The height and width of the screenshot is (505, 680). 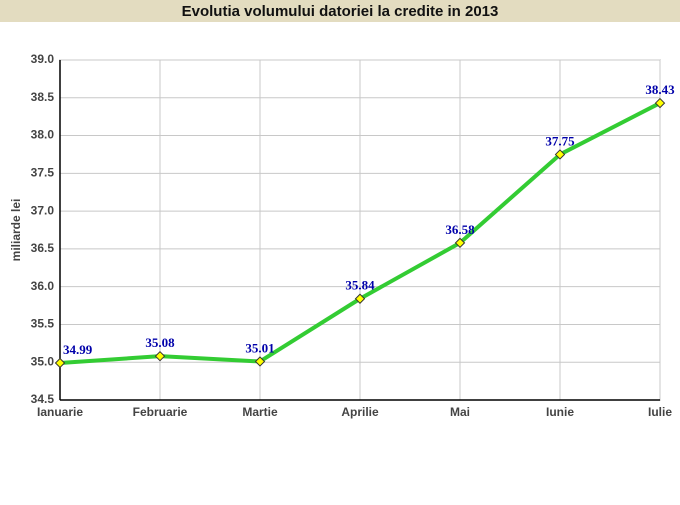 I want to click on data-label: 35.08, so click(x=160, y=342).